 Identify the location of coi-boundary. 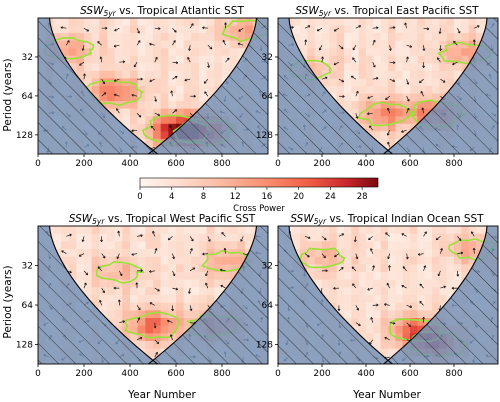
(388, 86).